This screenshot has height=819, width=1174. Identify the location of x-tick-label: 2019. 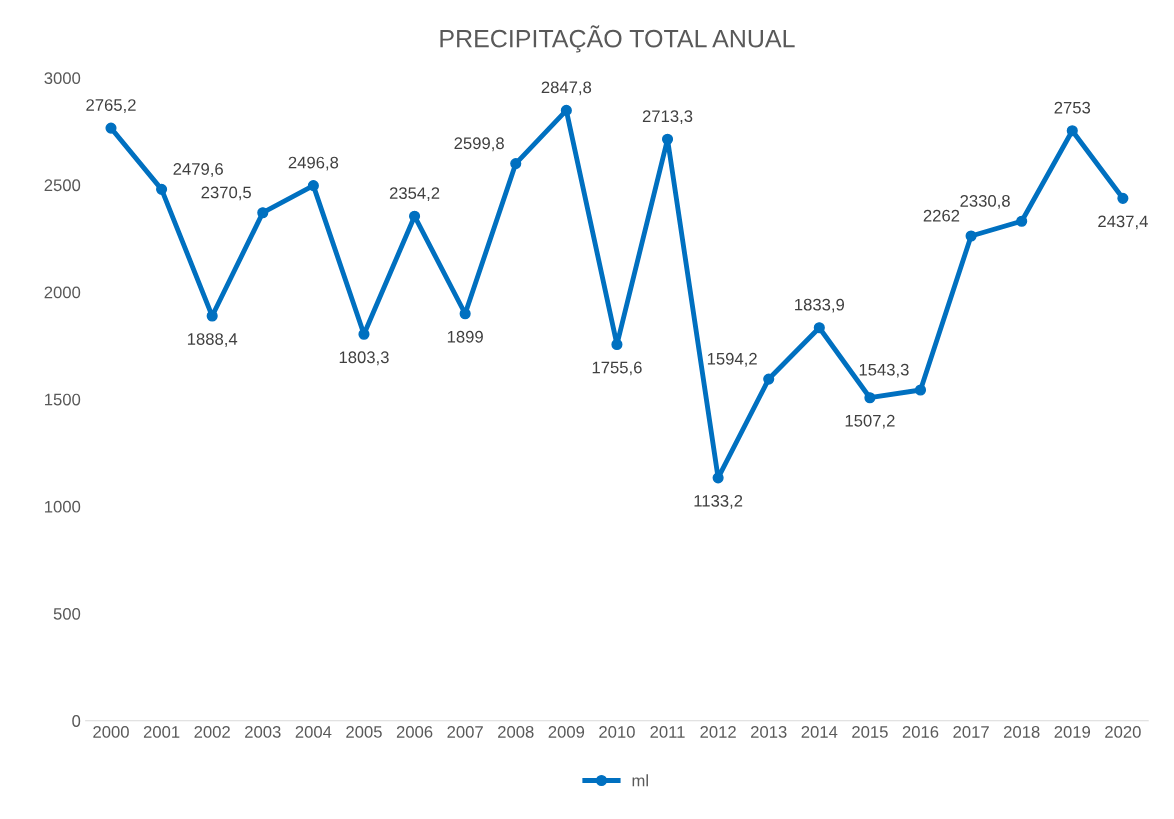
(1072, 732).